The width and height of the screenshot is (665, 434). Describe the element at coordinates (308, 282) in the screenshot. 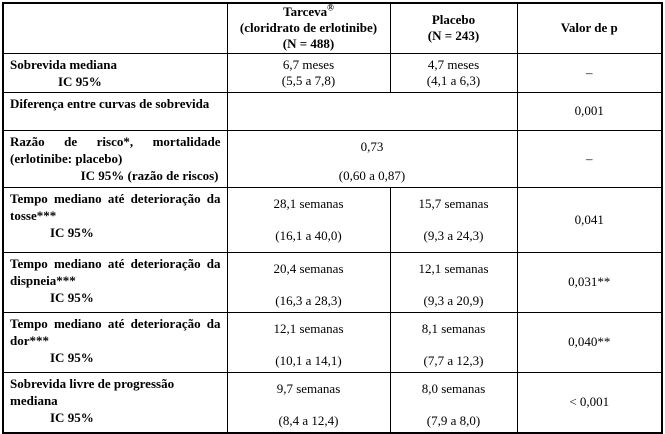

I see `cell-dispneia-tarceva: 20,4 semanas (16,3 a 28,3)` at that location.